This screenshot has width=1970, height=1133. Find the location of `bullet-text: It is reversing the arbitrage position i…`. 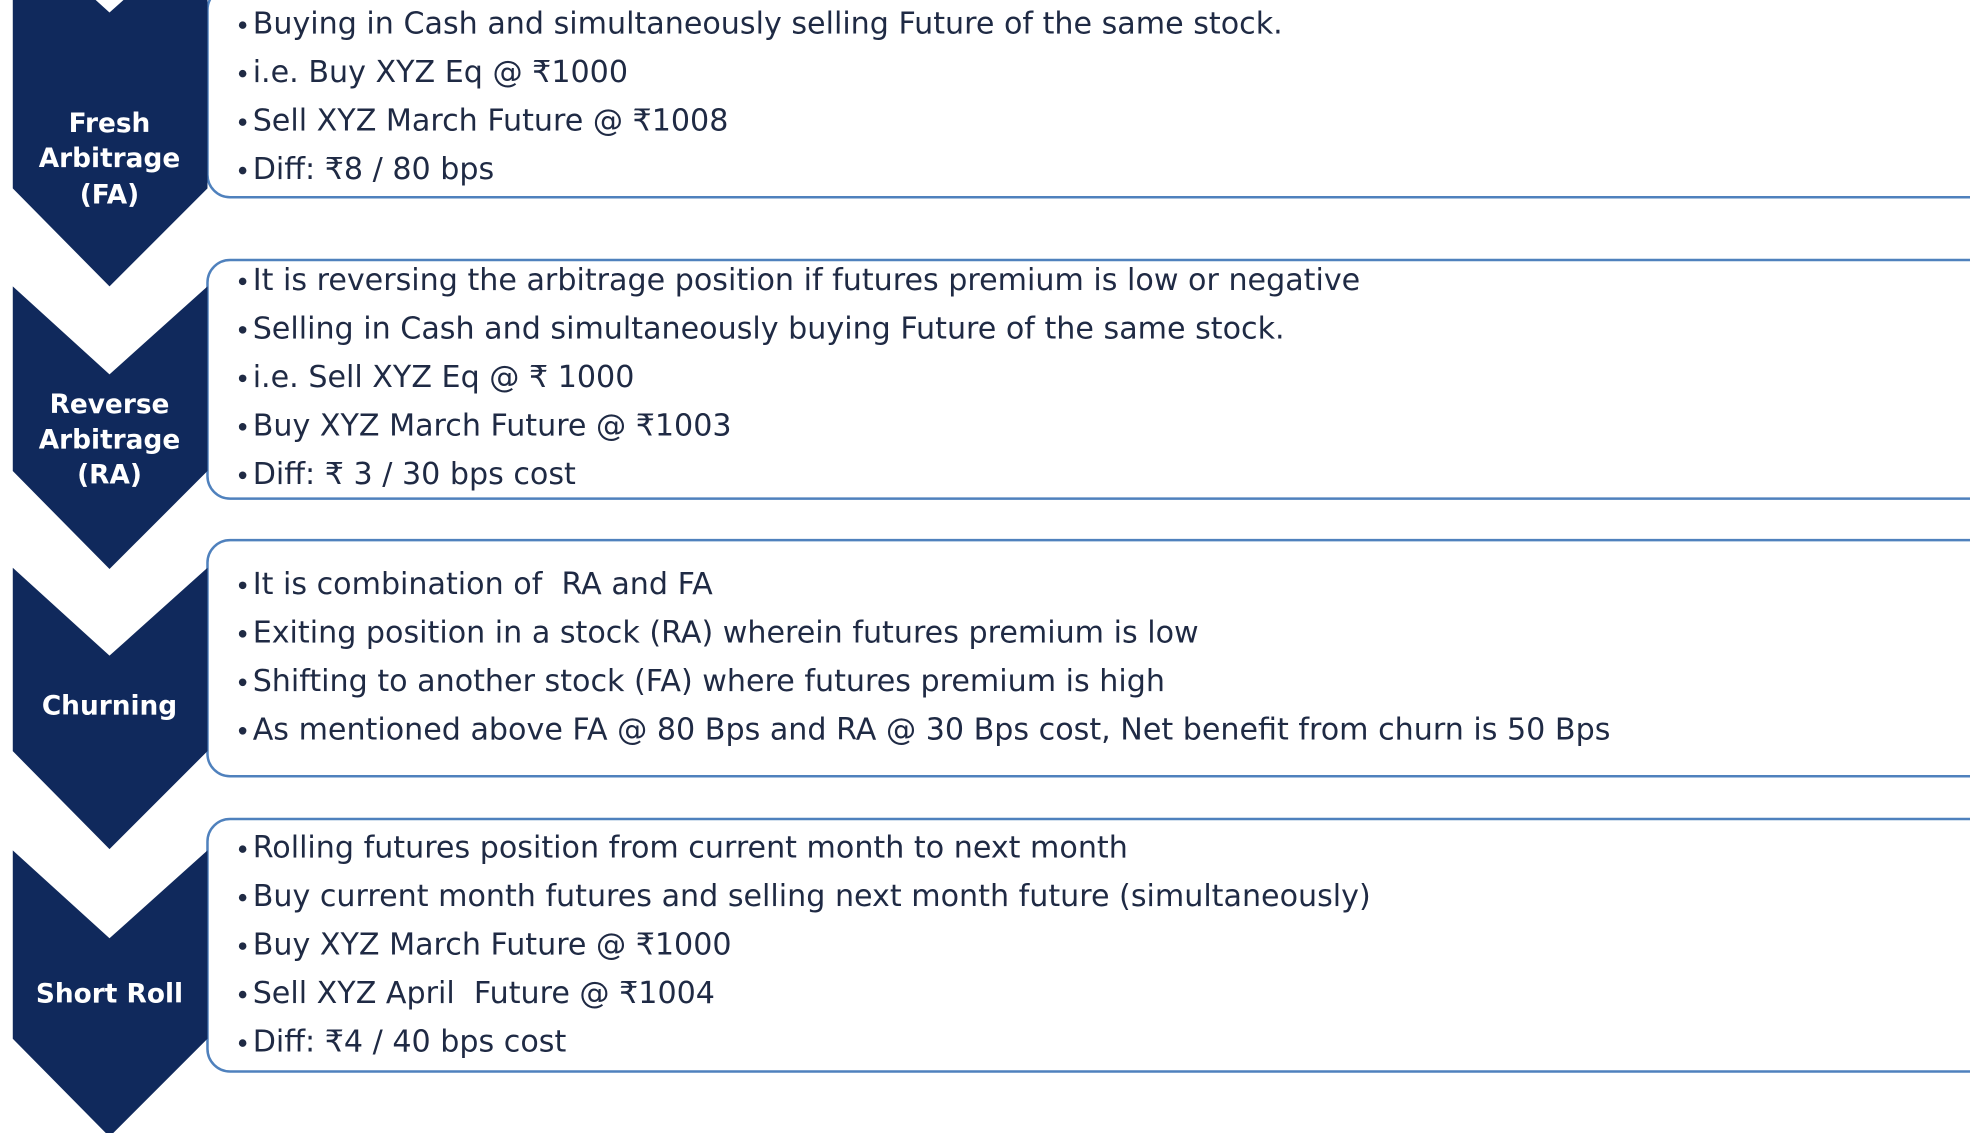

bullet-text: It is reversing the arbitrage position i… is located at coordinates (807, 280).